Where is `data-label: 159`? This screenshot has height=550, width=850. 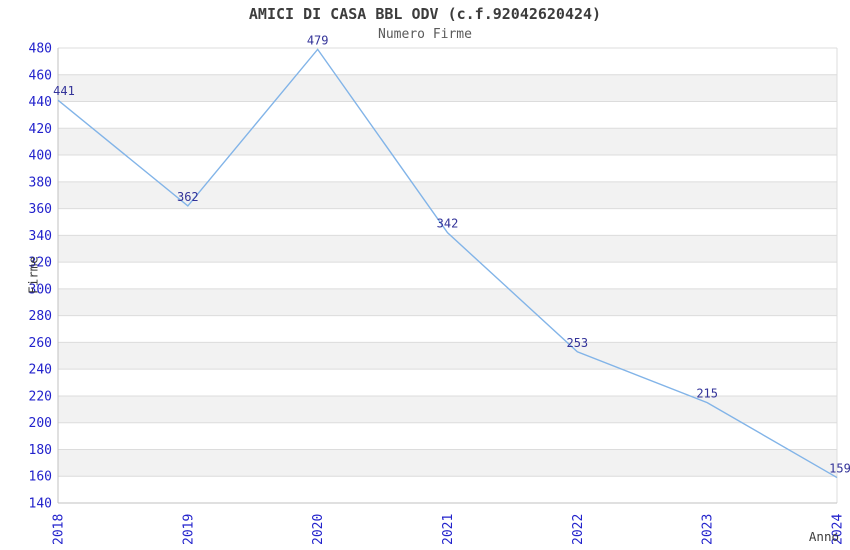 data-label: 159 is located at coordinates (839, 469).